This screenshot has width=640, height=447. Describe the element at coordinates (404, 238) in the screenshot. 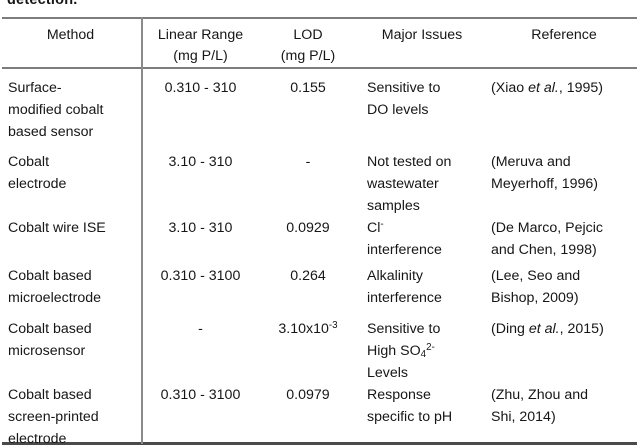

I see `major-issues-cell: Cl-interference` at that location.